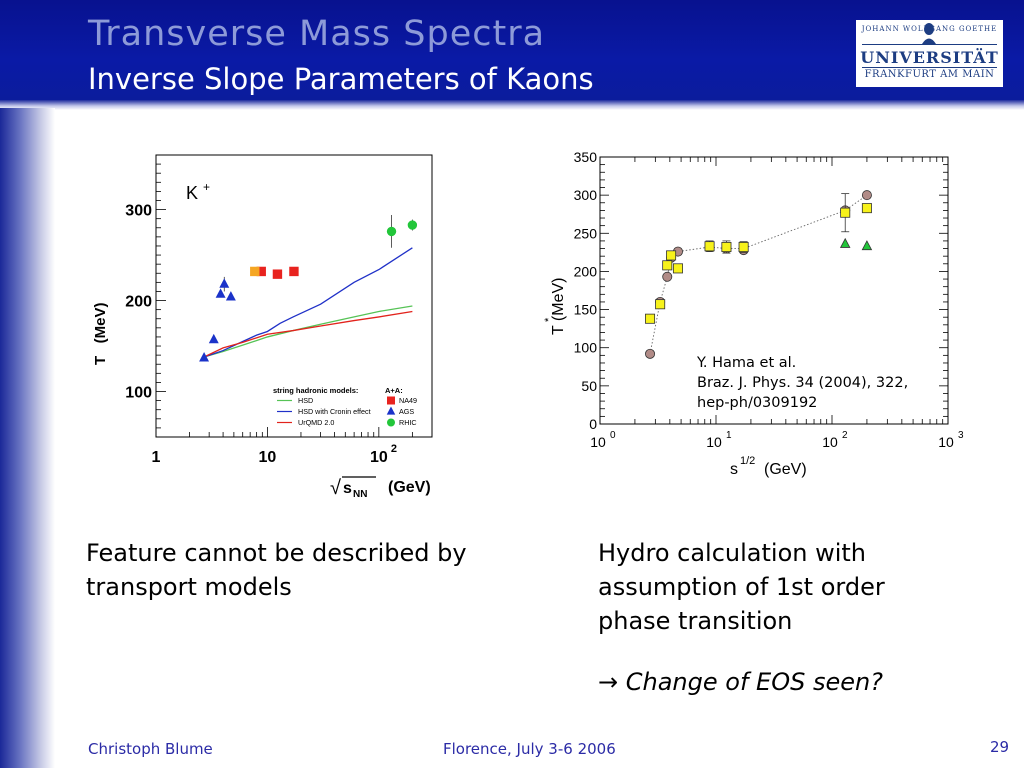 This screenshot has width=1024, height=768. I want to click on legend-label: UrQMD 2.0, so click(316, 422).